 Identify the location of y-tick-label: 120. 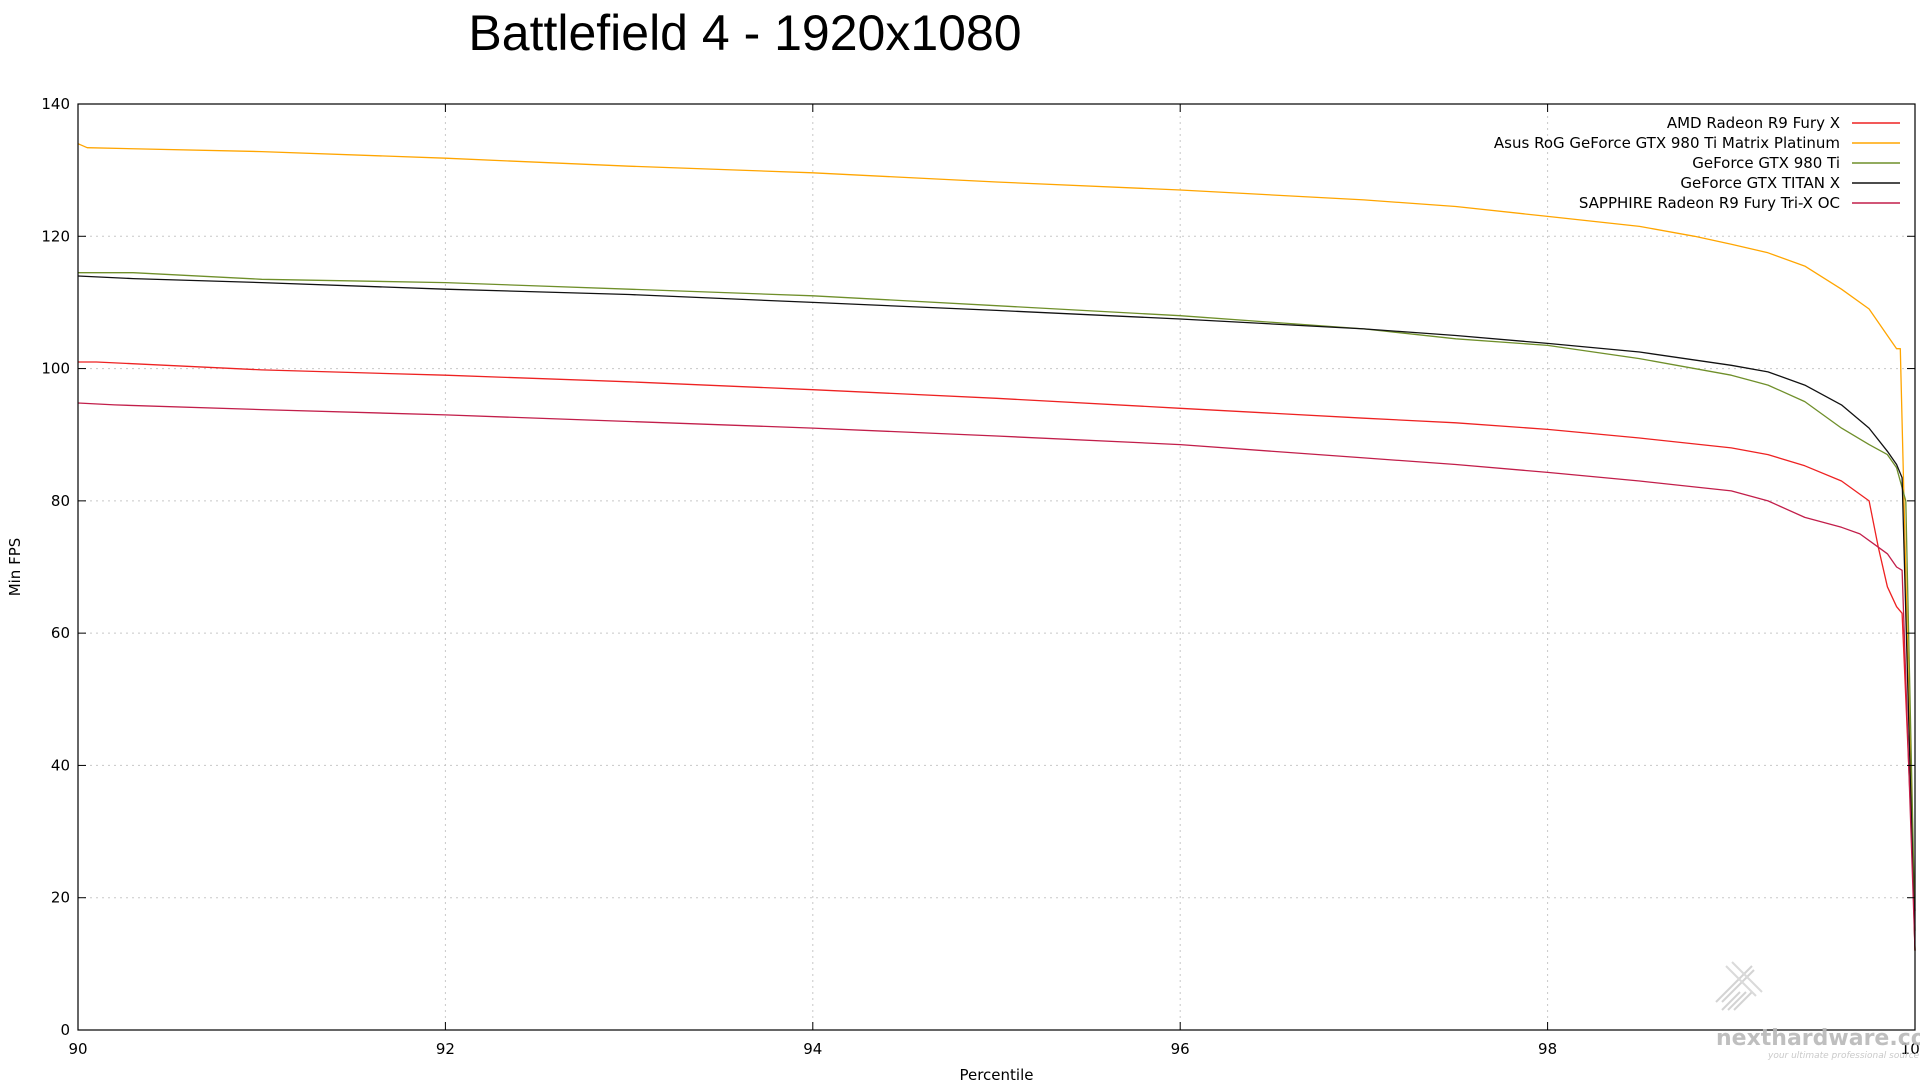
(55, 236).